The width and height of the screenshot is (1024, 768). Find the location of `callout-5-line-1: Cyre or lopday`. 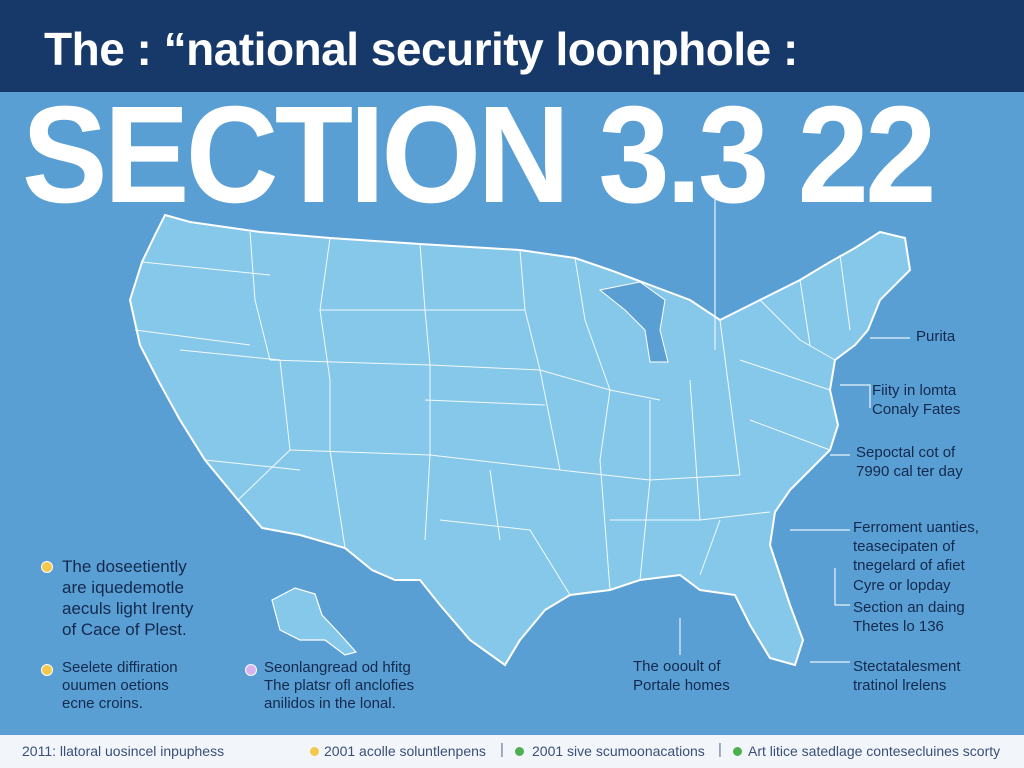

callout-5-line-1: Cyre or lopday is located at coordinates (902, 585).